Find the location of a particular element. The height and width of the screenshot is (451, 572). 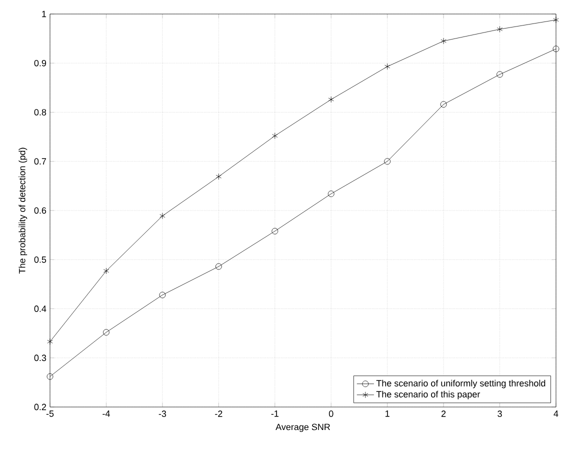

y-tick-label: 0.7 is located at coordinates (40, 161).